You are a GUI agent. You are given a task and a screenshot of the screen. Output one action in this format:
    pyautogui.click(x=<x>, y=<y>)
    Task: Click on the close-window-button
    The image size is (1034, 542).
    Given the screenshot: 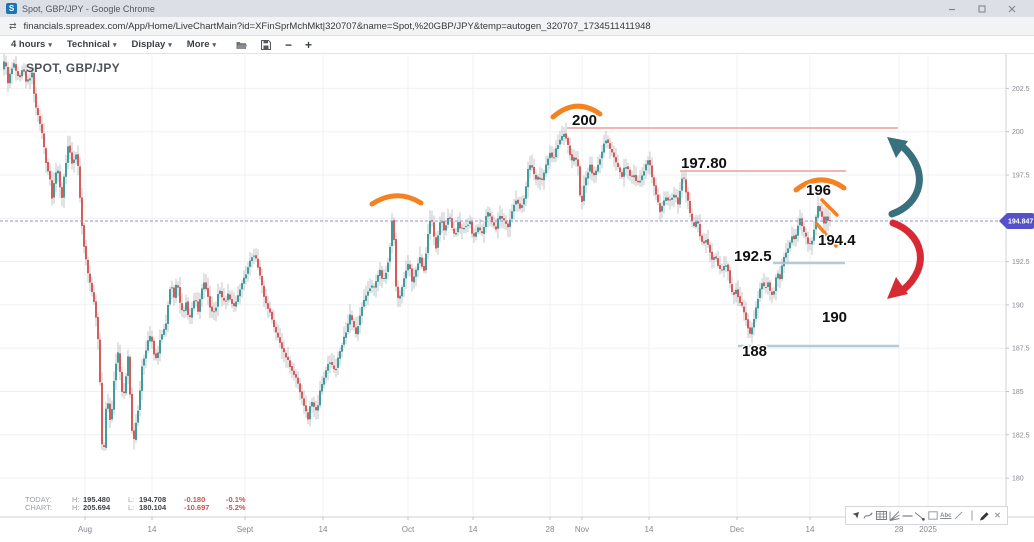 What is the action you would take?
    pyautogui.click(x=1012, y=9)
    